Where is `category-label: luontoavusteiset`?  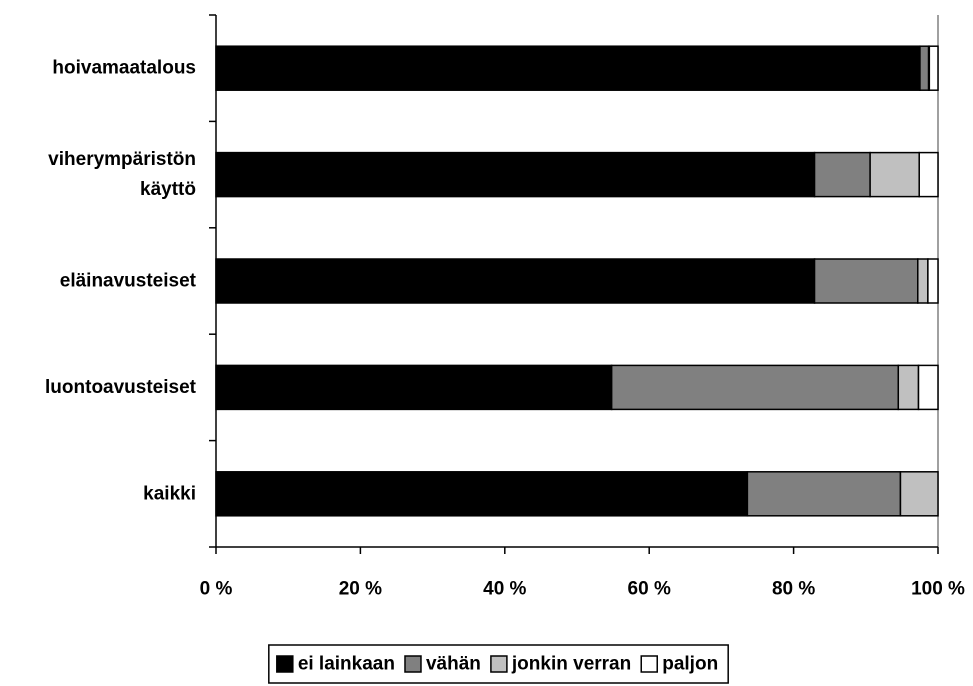 category-label: luontoavusteiset is located at coordinates (121, 387).